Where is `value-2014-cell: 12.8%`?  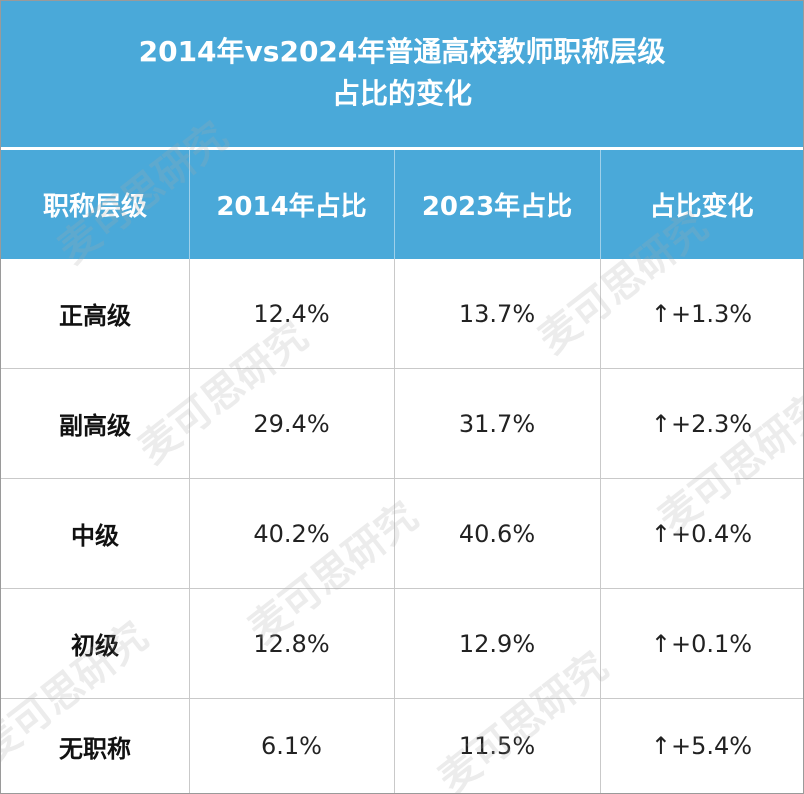 value-2014-cell: 12.8% is located at coordinates (291, 643).